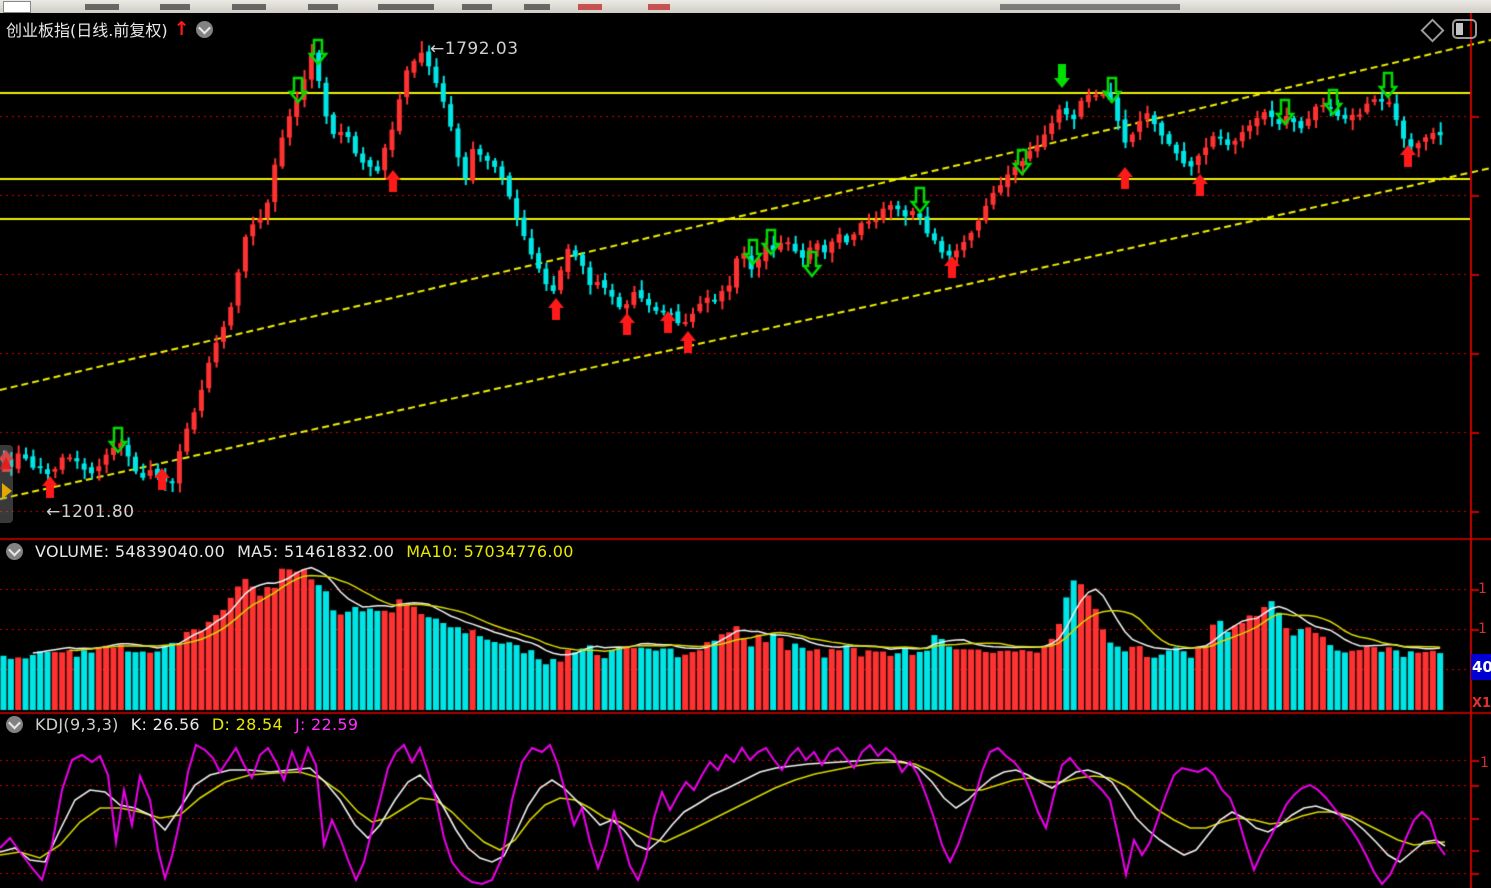 This screenshot has height=888, width=1491. What do you see at coordinates (14, 724) in the screenshot?
I see `kdj-collapse-chevron-icon` at bounding box center [14, 724].